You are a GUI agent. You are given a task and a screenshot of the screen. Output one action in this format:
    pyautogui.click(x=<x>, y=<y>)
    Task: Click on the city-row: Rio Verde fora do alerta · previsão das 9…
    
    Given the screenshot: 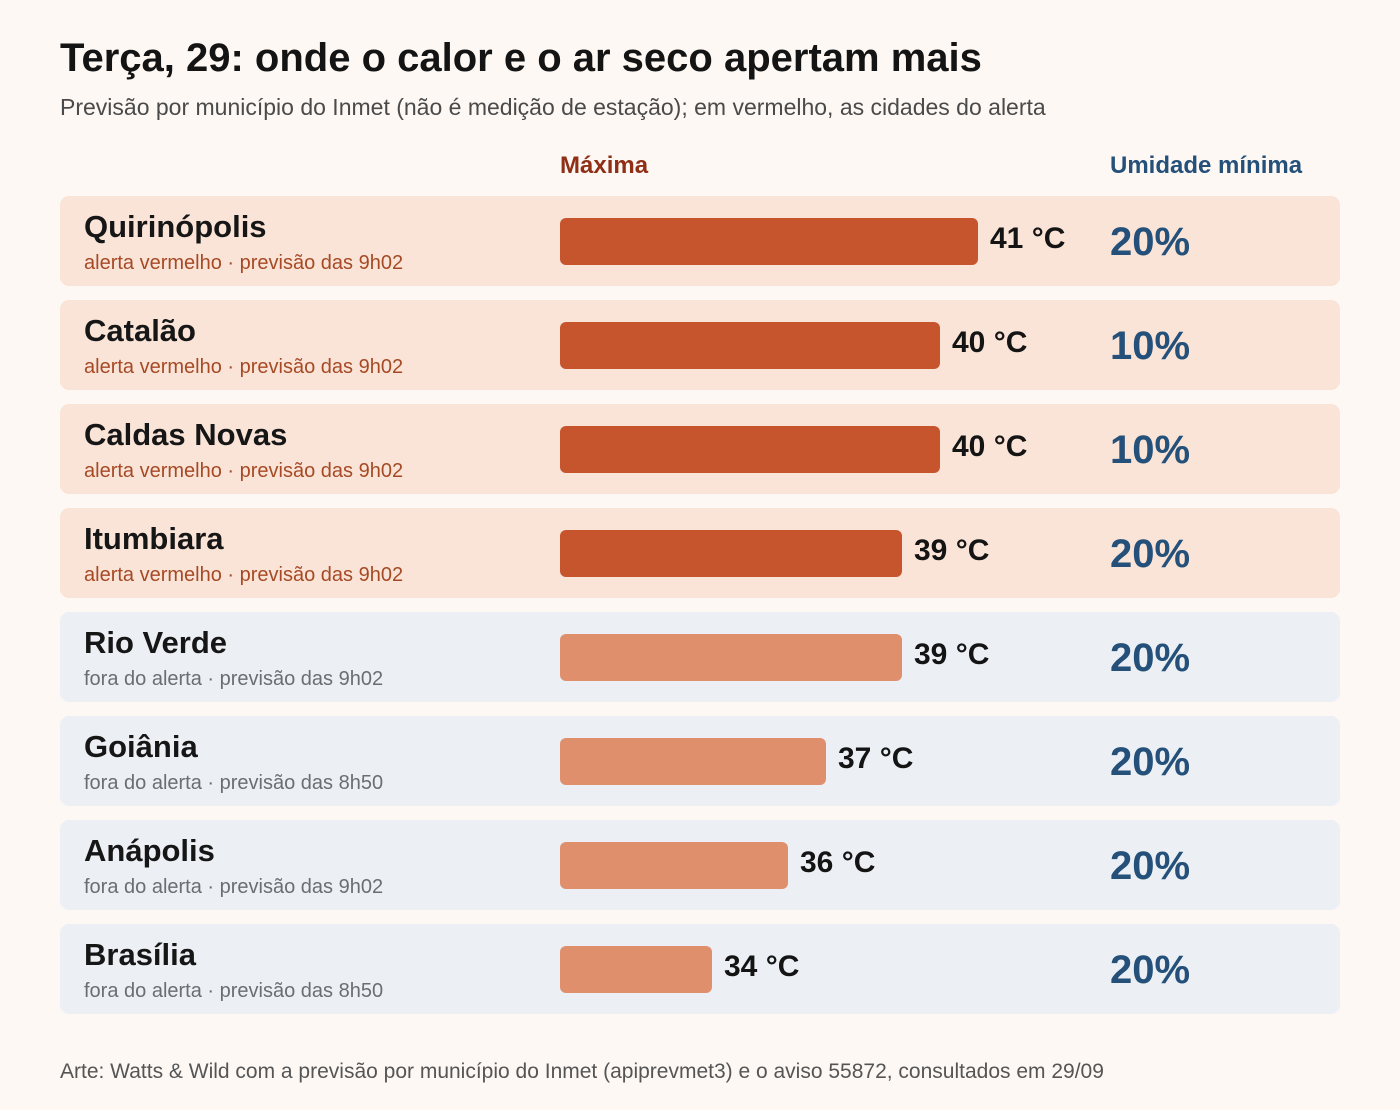 What is the action you would take?
    pyautogui.click(x=700, y=657)
    